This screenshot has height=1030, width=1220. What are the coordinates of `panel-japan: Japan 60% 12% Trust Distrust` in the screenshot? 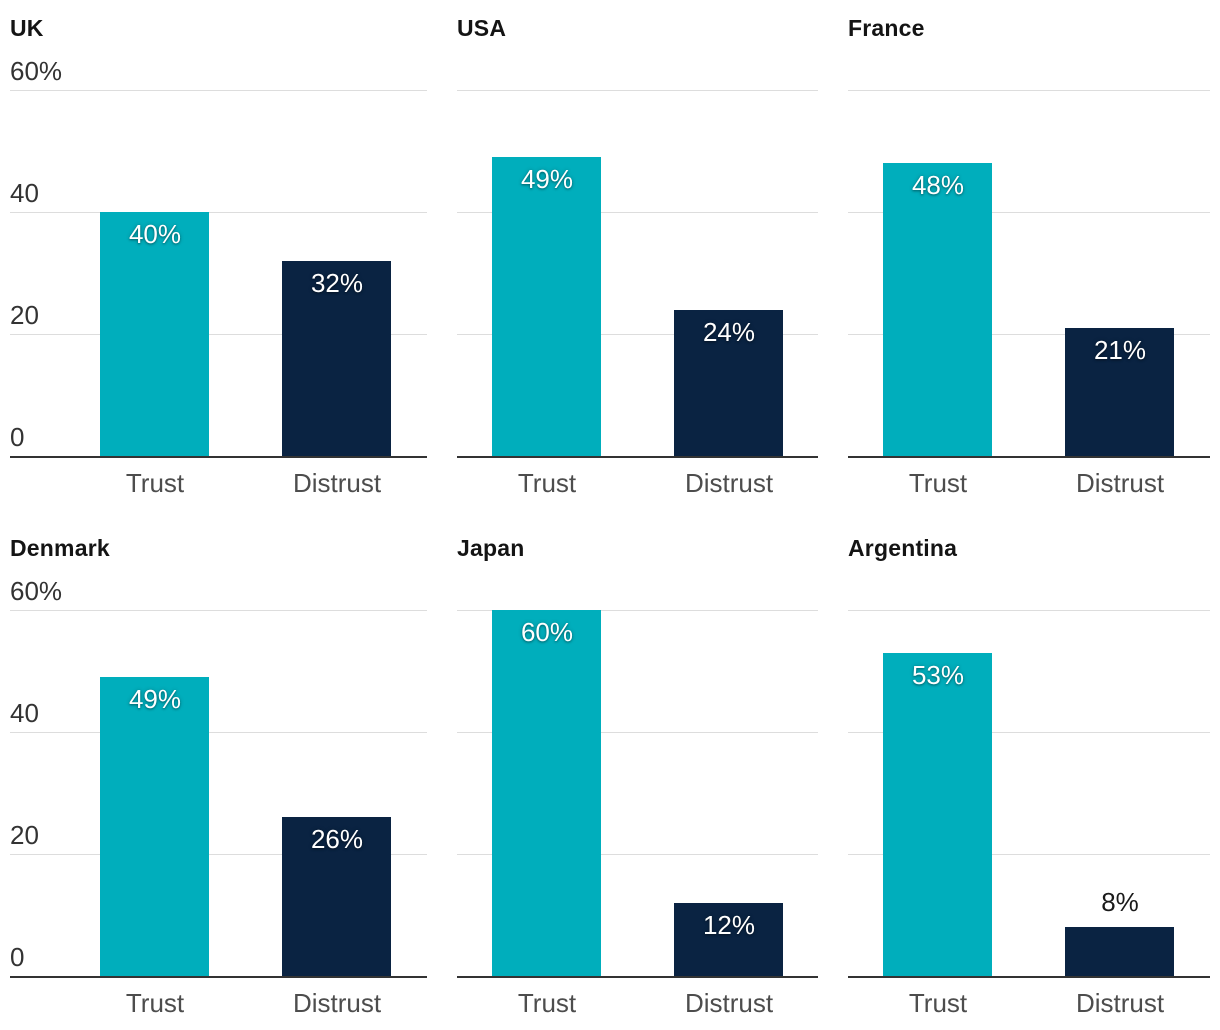 It's located at (637, 776).